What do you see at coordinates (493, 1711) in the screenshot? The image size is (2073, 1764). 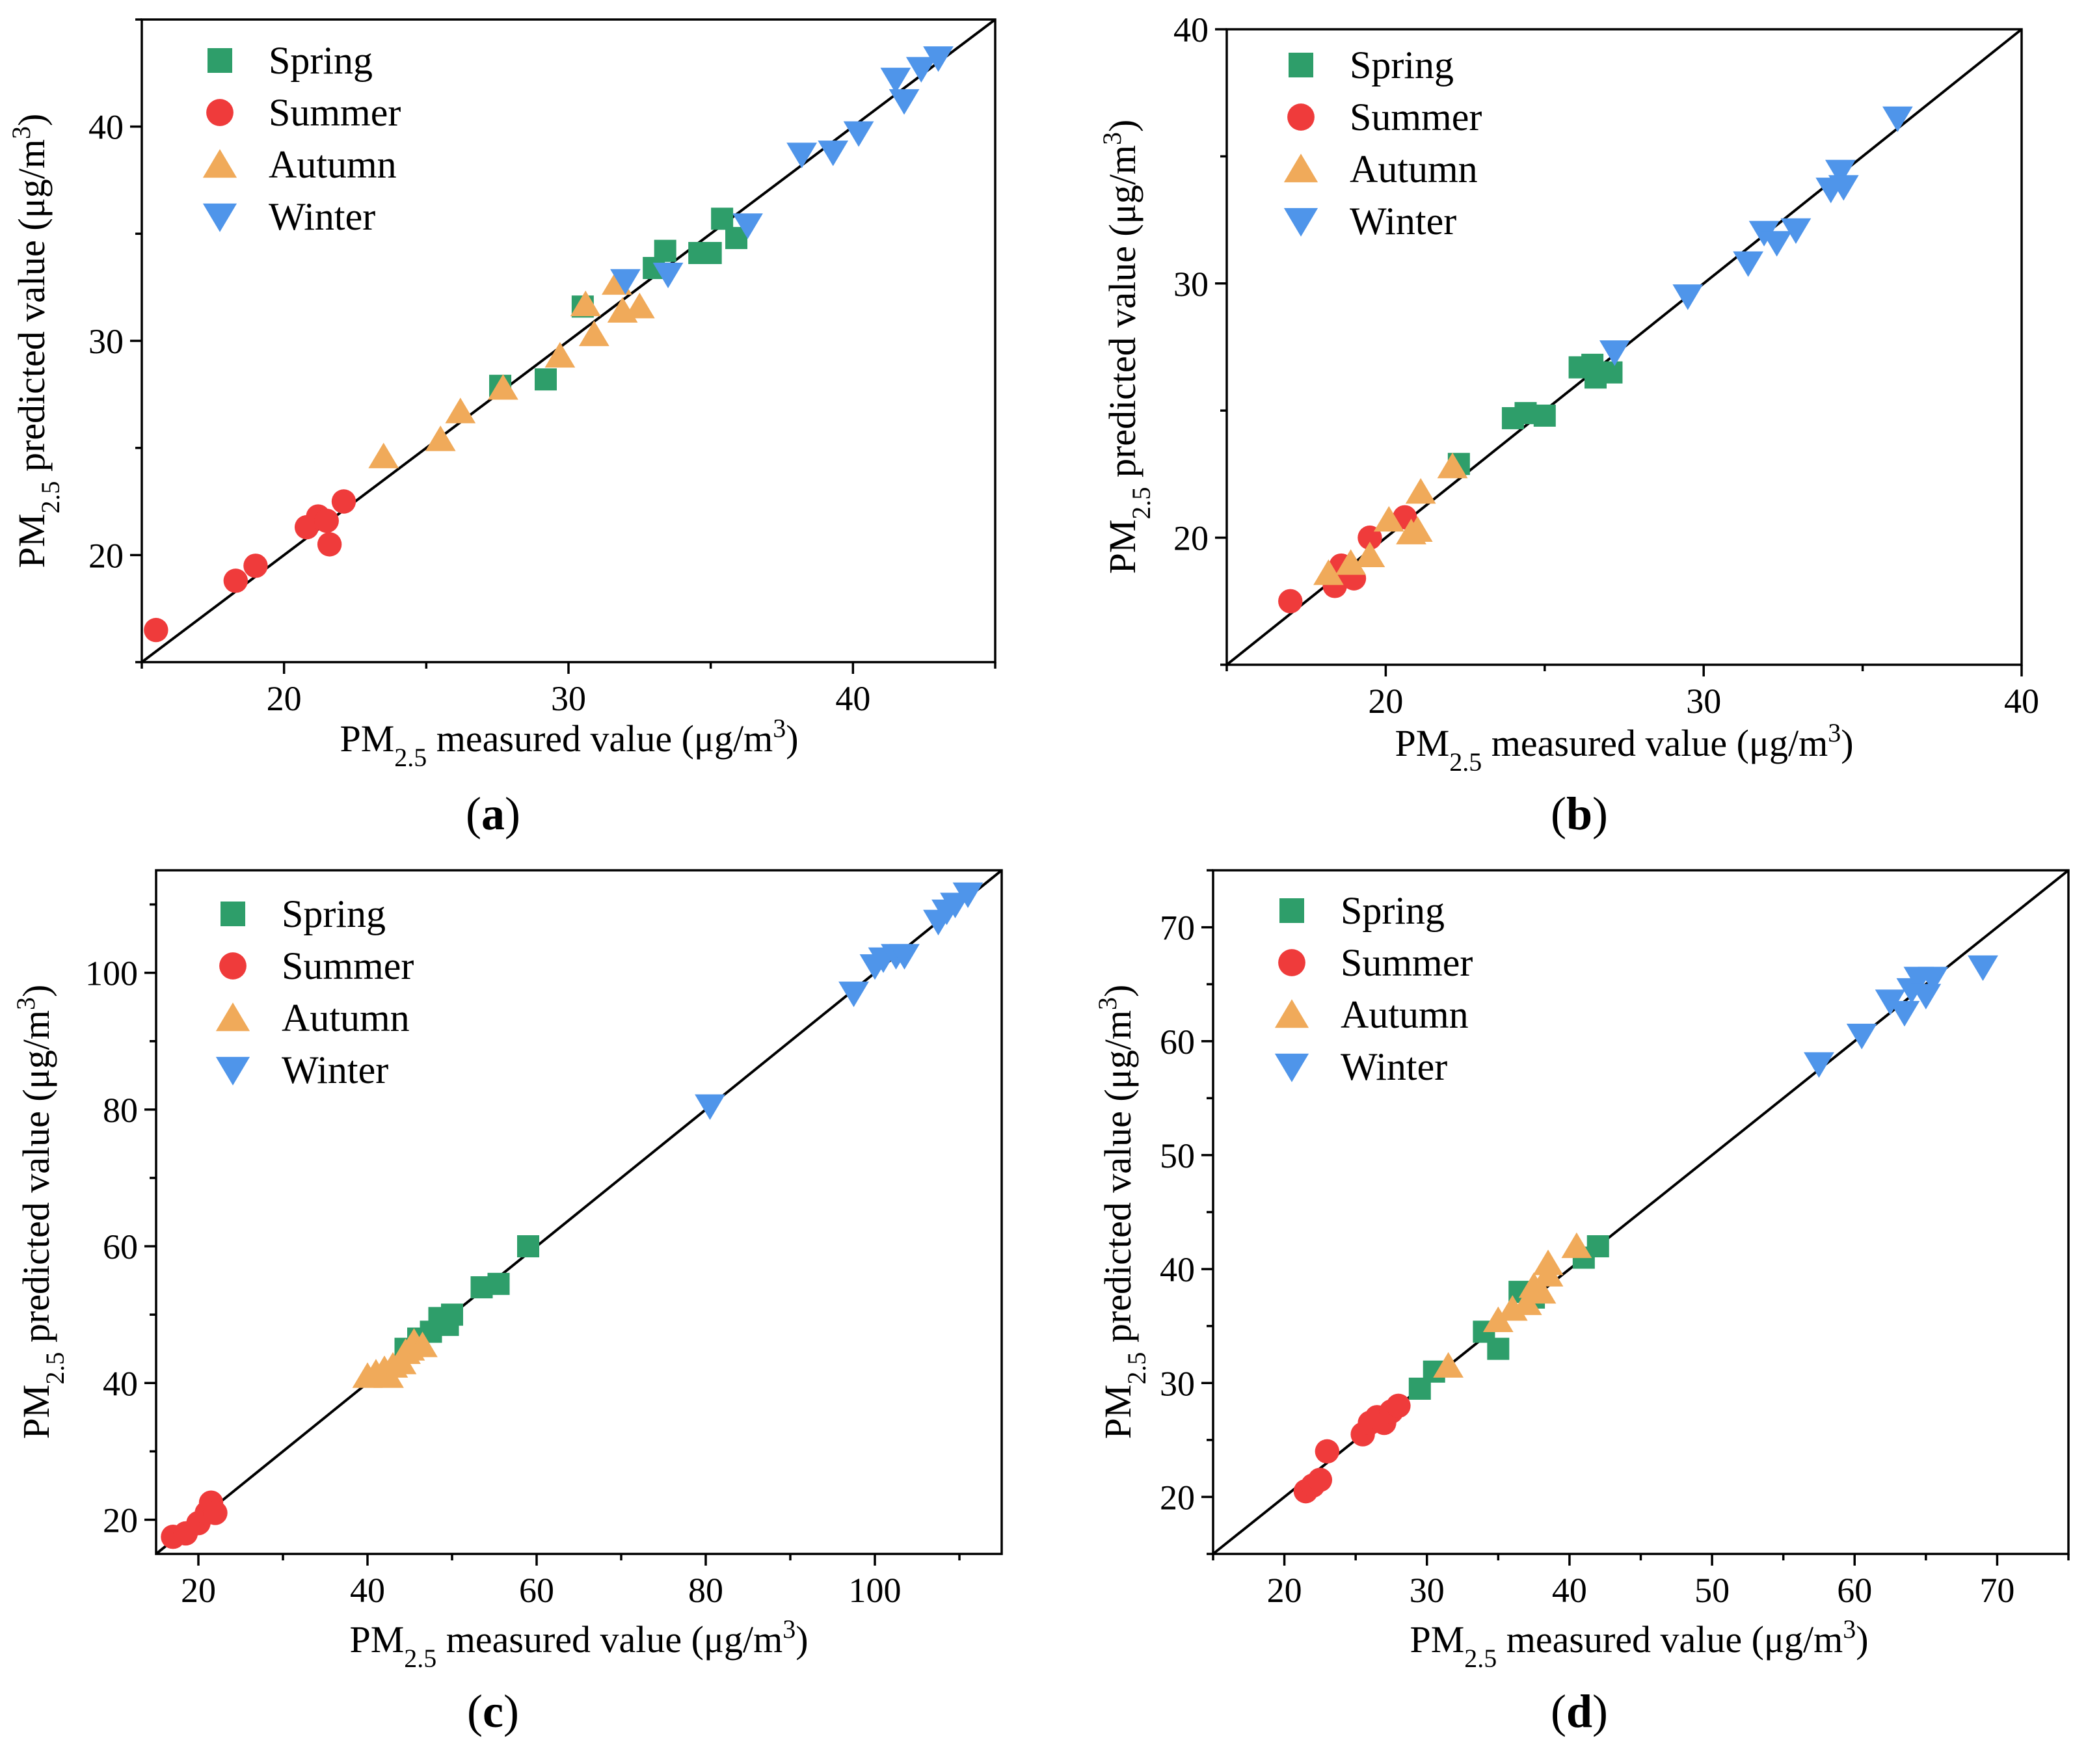 I see `panel-label: (c)` at bounding box center [493, 1711].